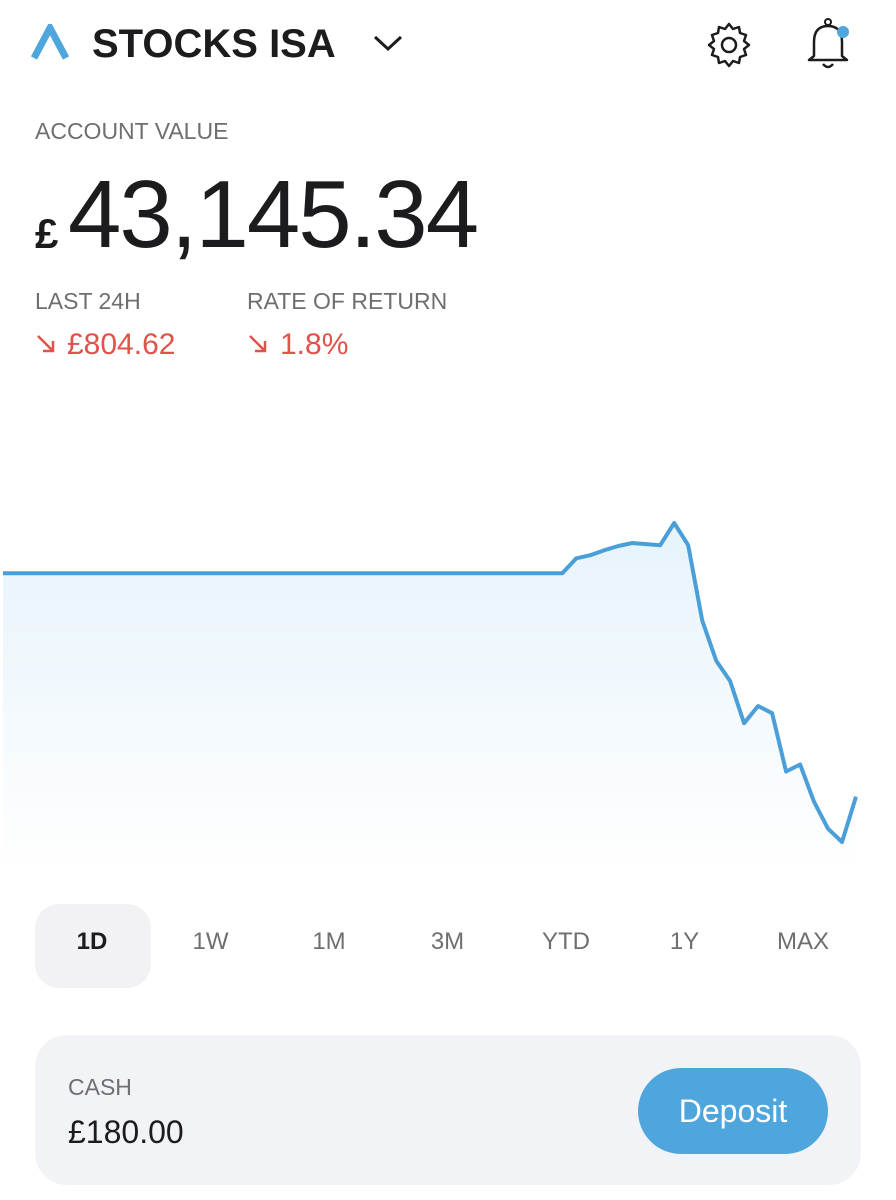 The width and height of the screenshot is (896, 1200). What do you see at coordinates (126, 1132) in the screenshot?
I see `cash-value: £180.00` at bounding box center [126, 1132].